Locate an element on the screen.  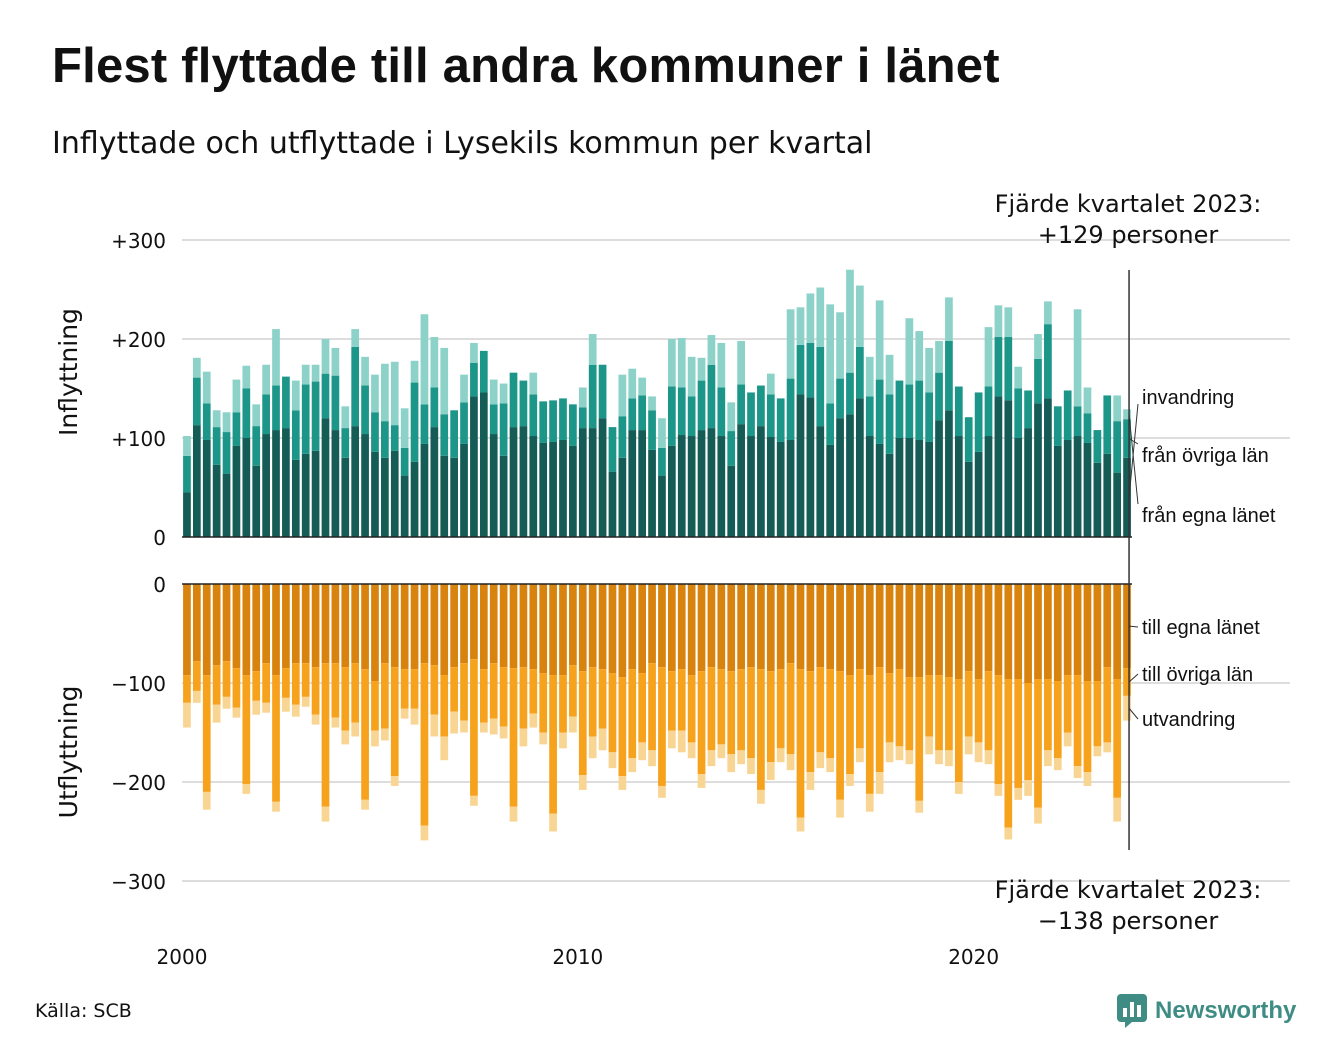
annotation-bottom-line1: Fjärde kvartalet 2023: is located at coordinates (1128, 890).